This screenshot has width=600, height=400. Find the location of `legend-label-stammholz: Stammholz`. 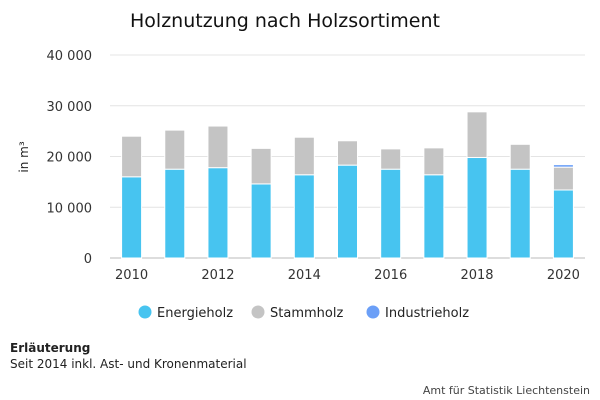

legend-label-stammholz: Stammholz is located at coordinates (306, 313).